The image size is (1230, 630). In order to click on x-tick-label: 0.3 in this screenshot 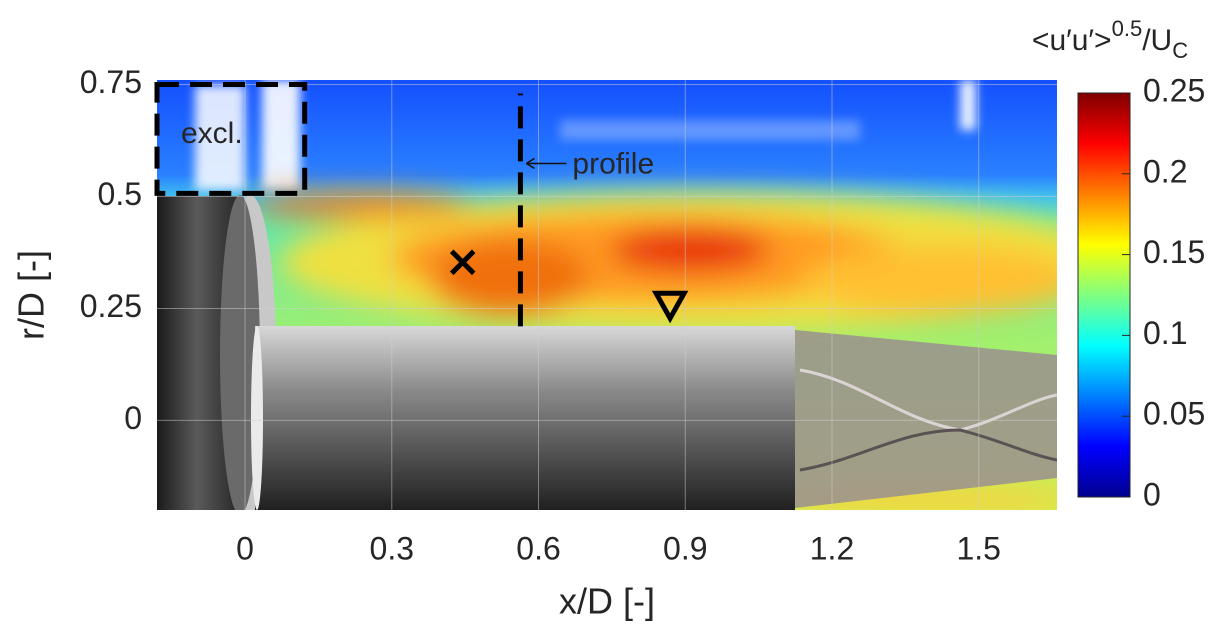, I will do `click(392, 548)`.